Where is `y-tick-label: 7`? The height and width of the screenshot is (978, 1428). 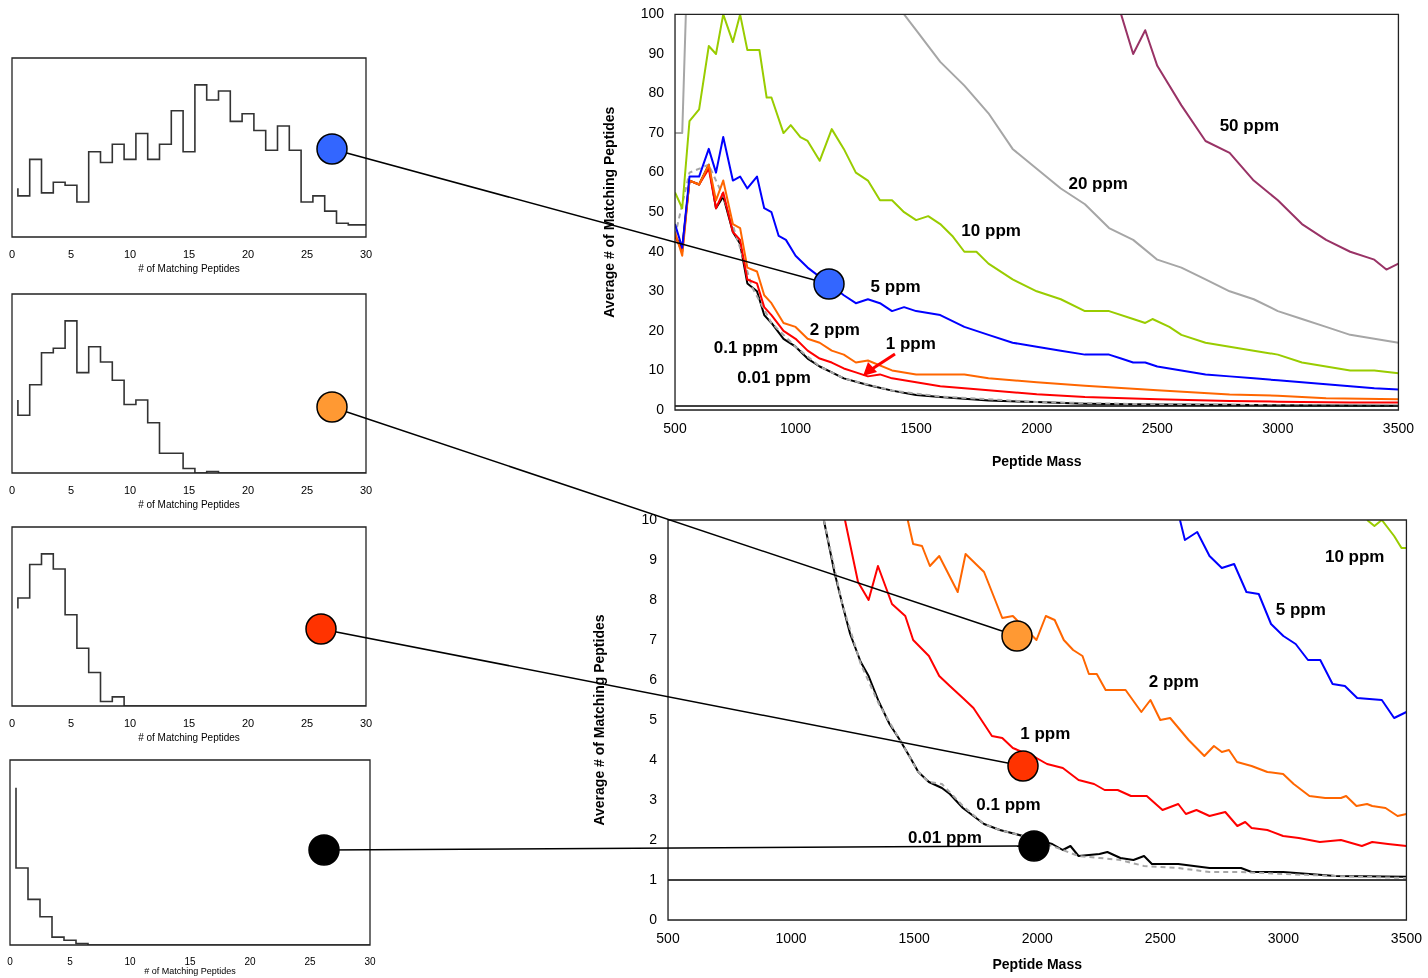 y-tick-label: 7 is located at coordinates (653, 638).